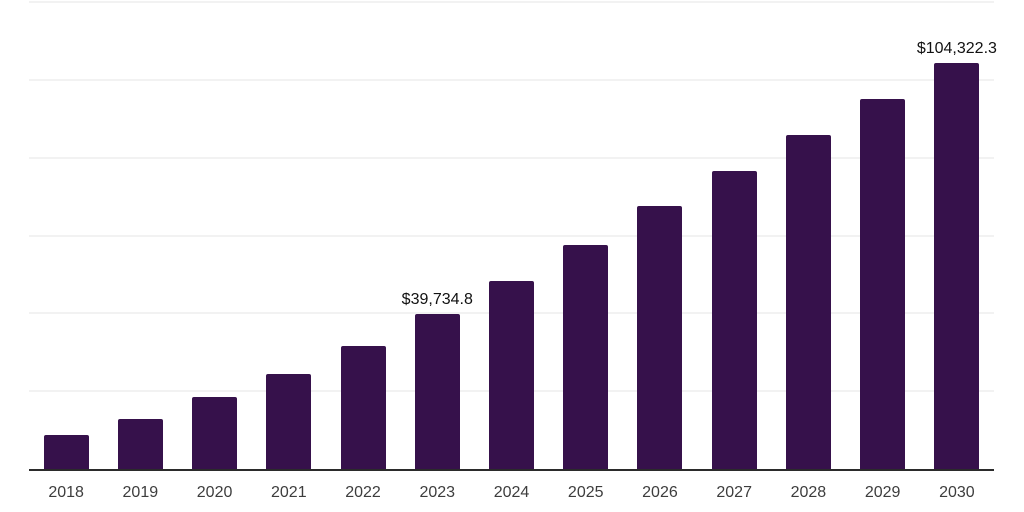  I want to click on x-axis-label-2025: 2025, so click(585, 492).